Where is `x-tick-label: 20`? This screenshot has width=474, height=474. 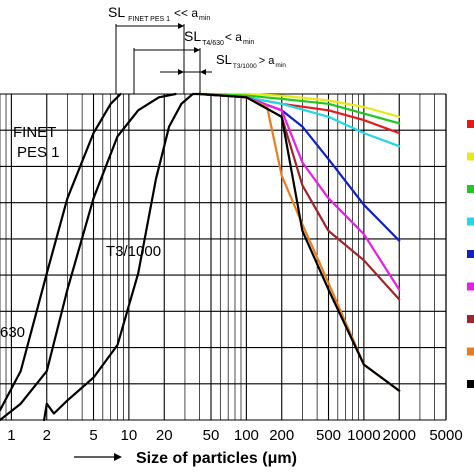
x-tick-label: 20 is located at coordinates (164, 435).